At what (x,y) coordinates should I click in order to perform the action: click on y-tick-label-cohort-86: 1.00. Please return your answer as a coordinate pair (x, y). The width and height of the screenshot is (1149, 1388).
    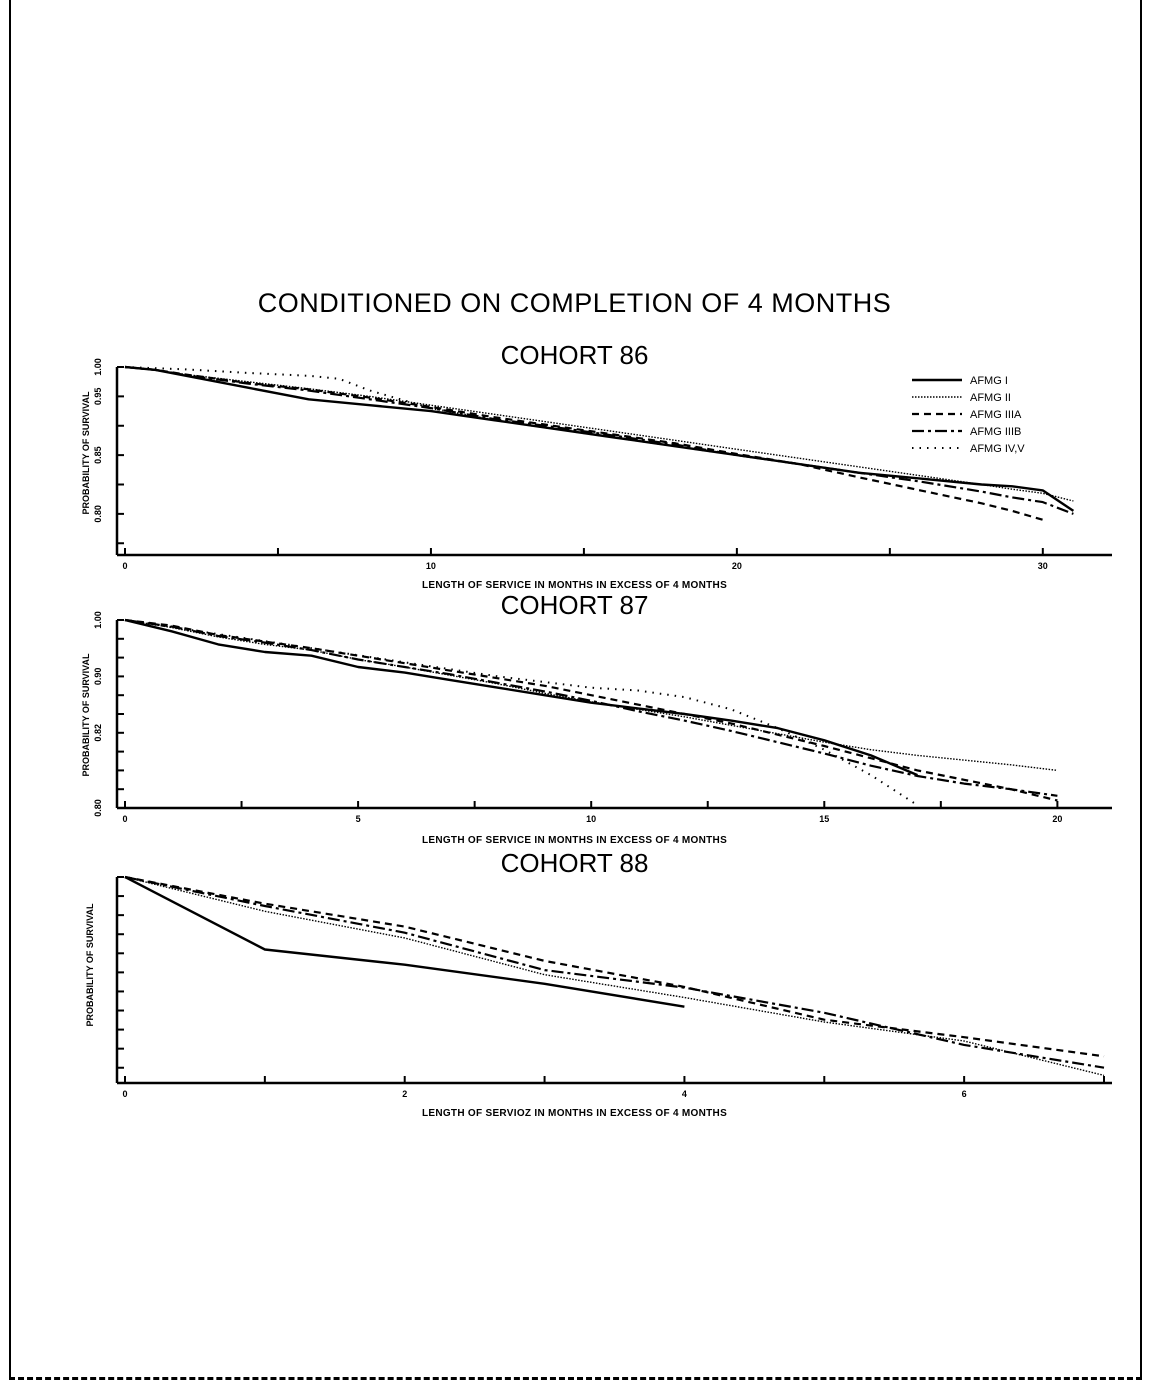
    Looking at the image, I should click on (98, 367).